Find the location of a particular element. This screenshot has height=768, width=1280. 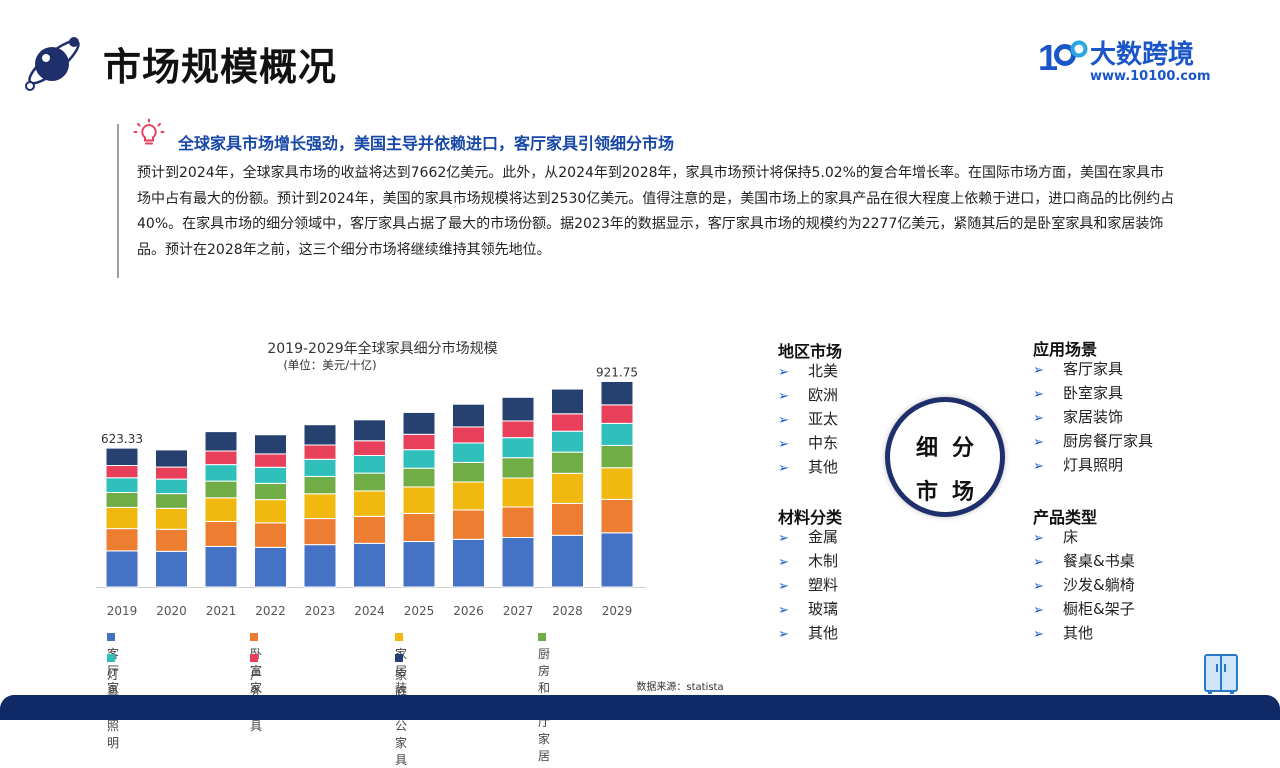

segment-item-label: 其他 is located at coordinates (1078, 633).